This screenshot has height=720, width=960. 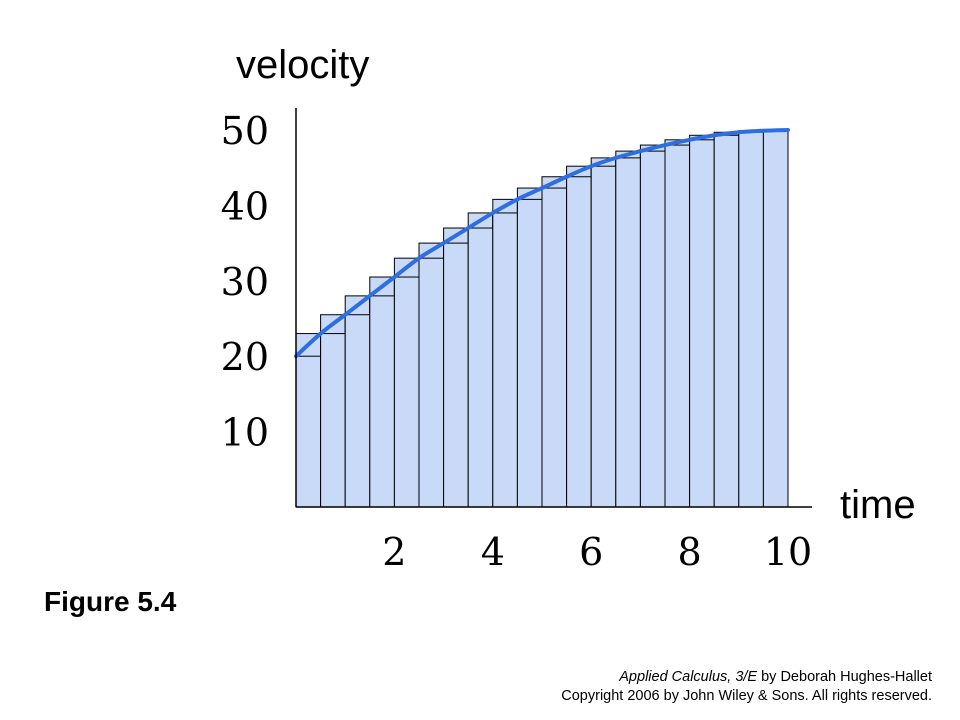 What do you see at coordinates (844, 677) in the screenshot?
I see `book-author: by Deborah Hughes-Hallet` at bounding box center [844, 677].